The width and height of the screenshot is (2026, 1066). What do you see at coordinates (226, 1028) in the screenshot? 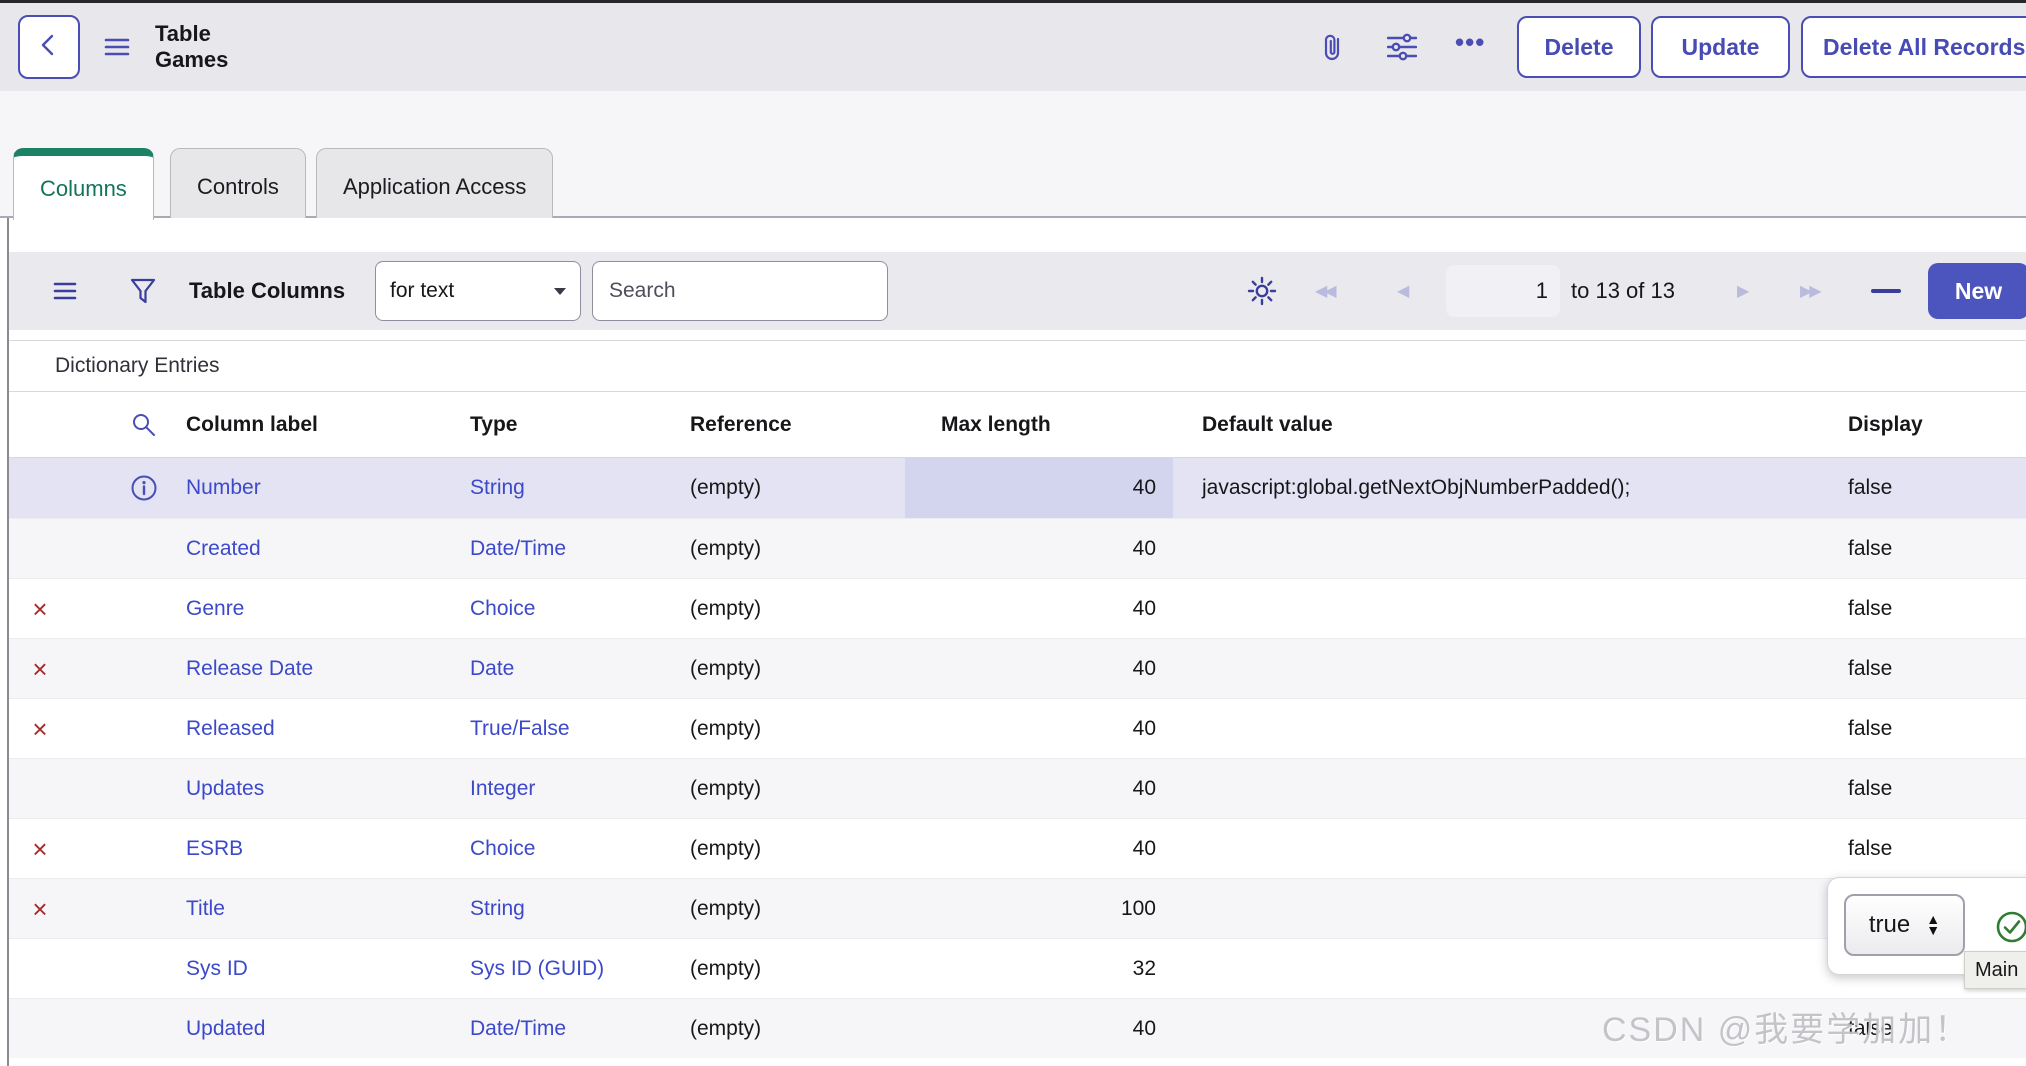
I see `cell-column-label-link: Updated` at bounding box center [226, 1028].